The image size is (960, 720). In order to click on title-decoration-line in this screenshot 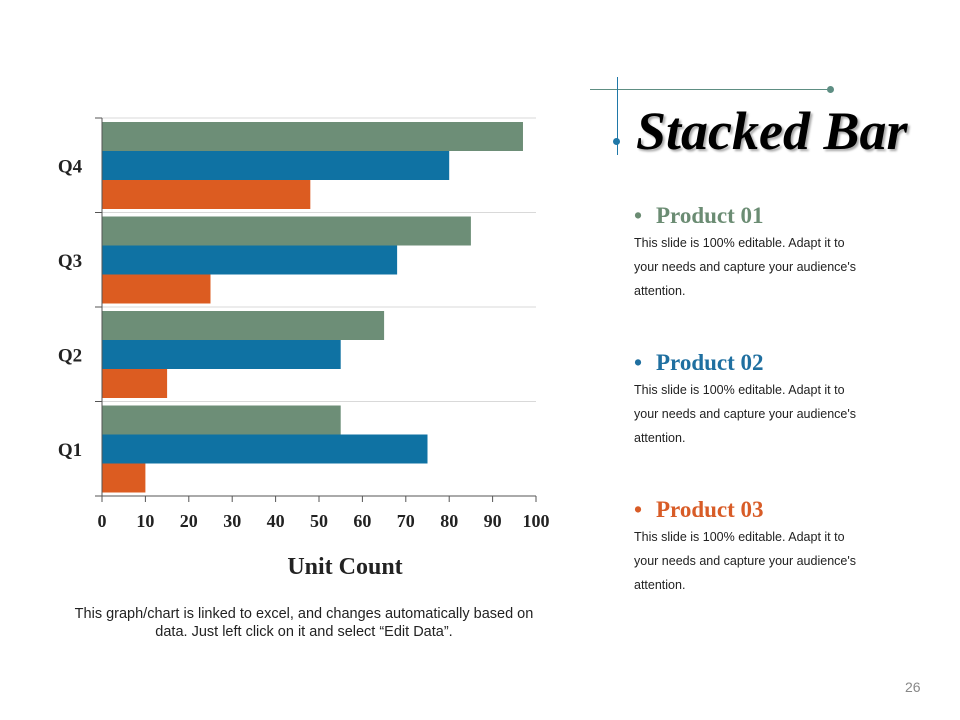, I will do `click(710, 89)`.